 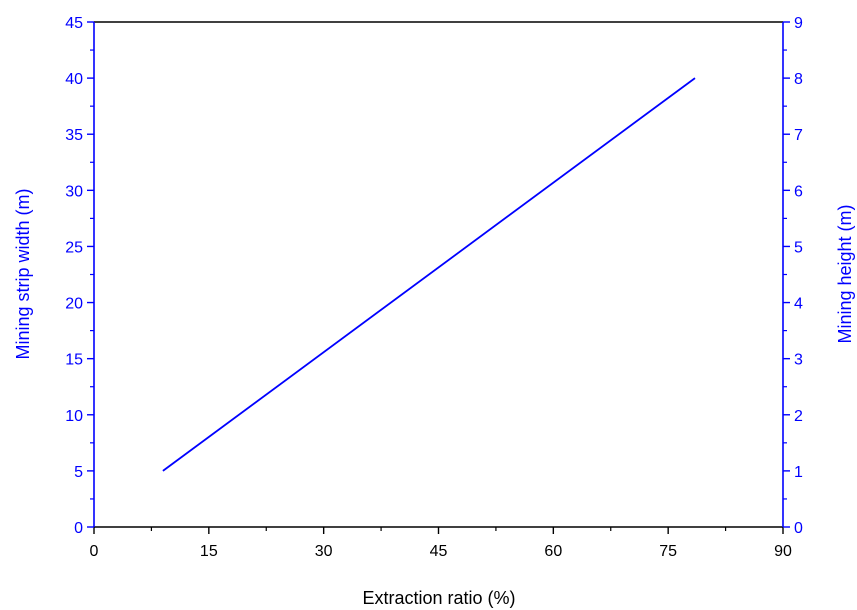 What do you see at coordinates (798, 135) in the screenshot?
I see `y2-tick-label: 7` at bounding box center [798, 135].